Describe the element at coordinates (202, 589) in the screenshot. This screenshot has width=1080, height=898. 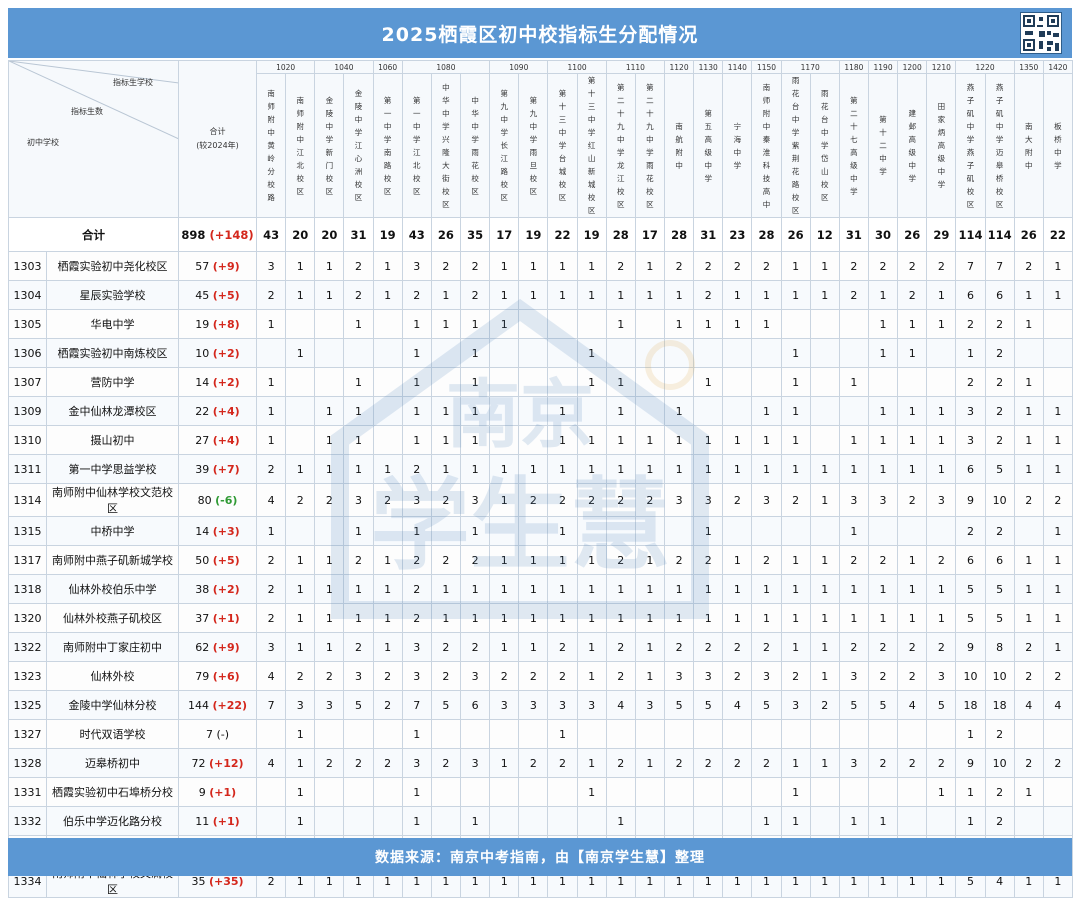
I see `row-total-value: 38` at that location.